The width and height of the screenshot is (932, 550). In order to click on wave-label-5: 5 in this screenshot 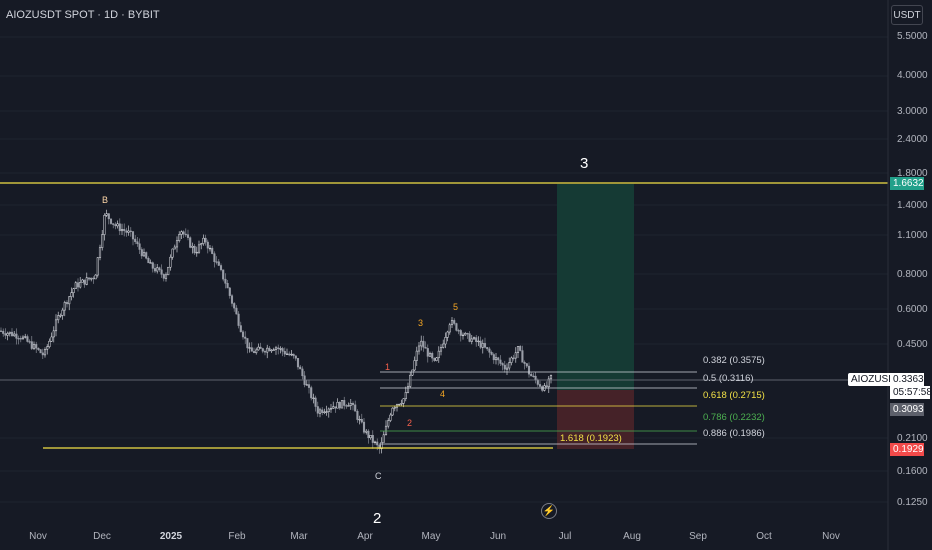, I will do `click(456, 307)`.